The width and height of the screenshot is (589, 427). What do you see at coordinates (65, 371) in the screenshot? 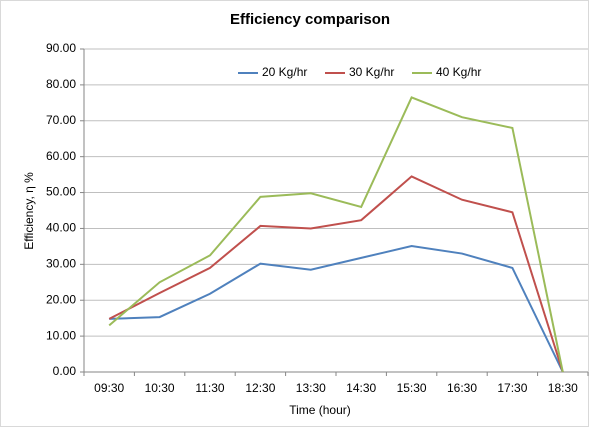
I see `y-tick-label: 0.00` at bounding box center [65, 371].